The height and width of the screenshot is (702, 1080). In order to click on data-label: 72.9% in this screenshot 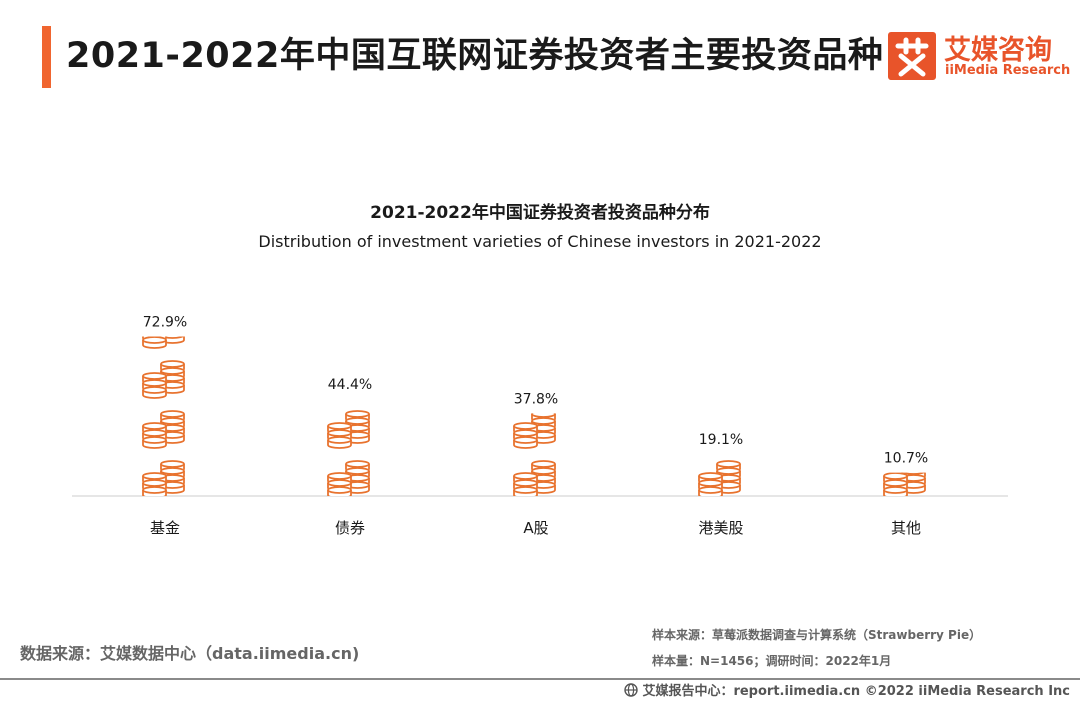, I will do `click(165, 323)`.